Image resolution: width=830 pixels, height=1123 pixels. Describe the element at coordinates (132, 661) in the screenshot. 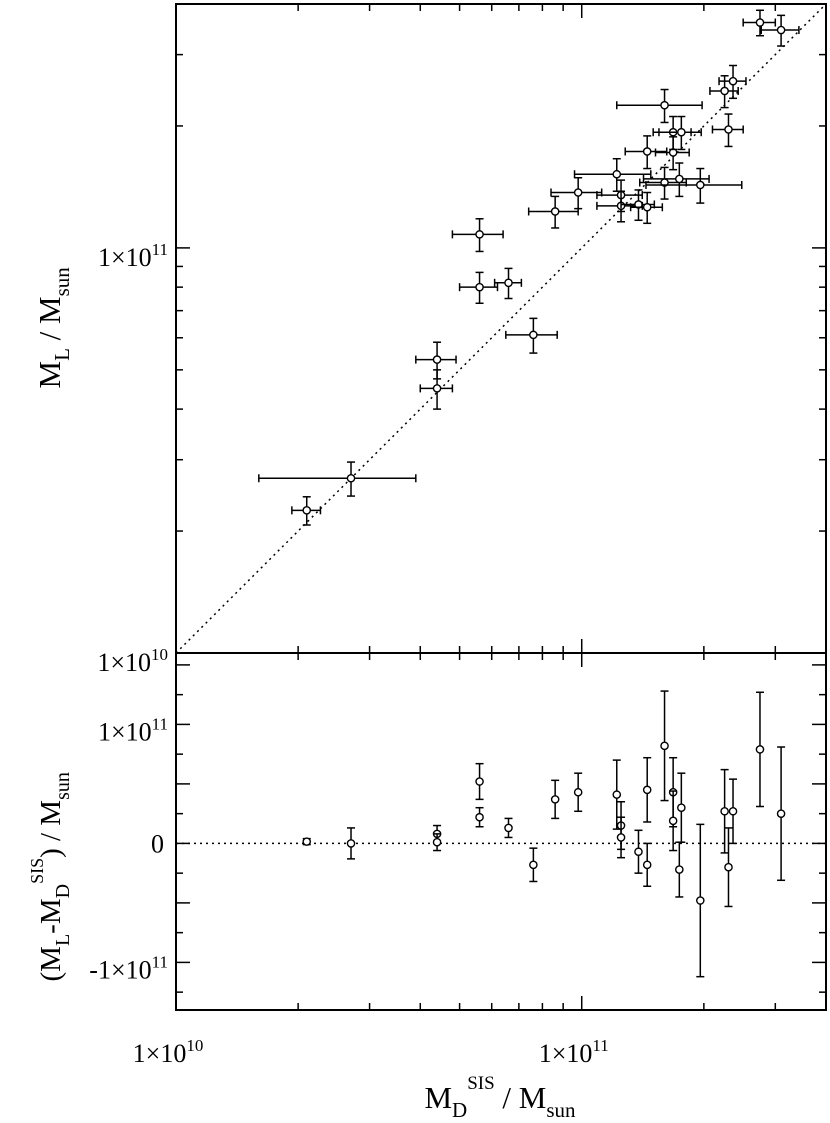

I see `y-tick-label: 1×10¹⁰` at that location.